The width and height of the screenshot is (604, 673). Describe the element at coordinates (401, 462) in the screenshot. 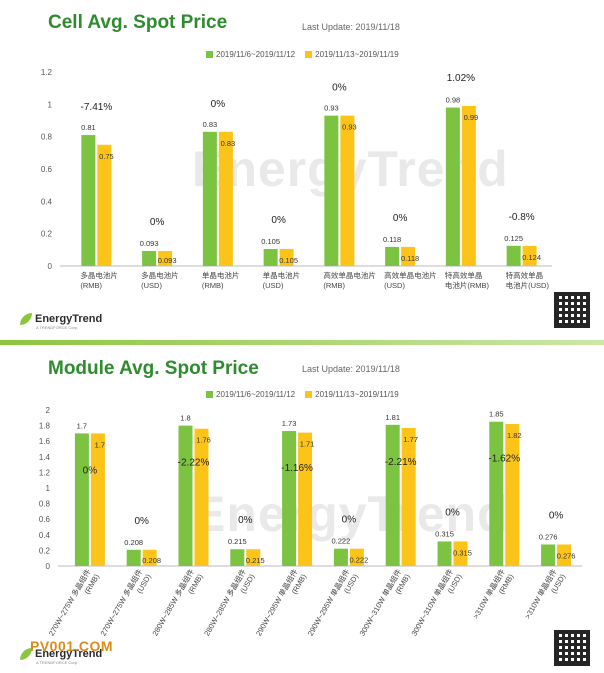

I see `change-label: -2.21%` at that location.